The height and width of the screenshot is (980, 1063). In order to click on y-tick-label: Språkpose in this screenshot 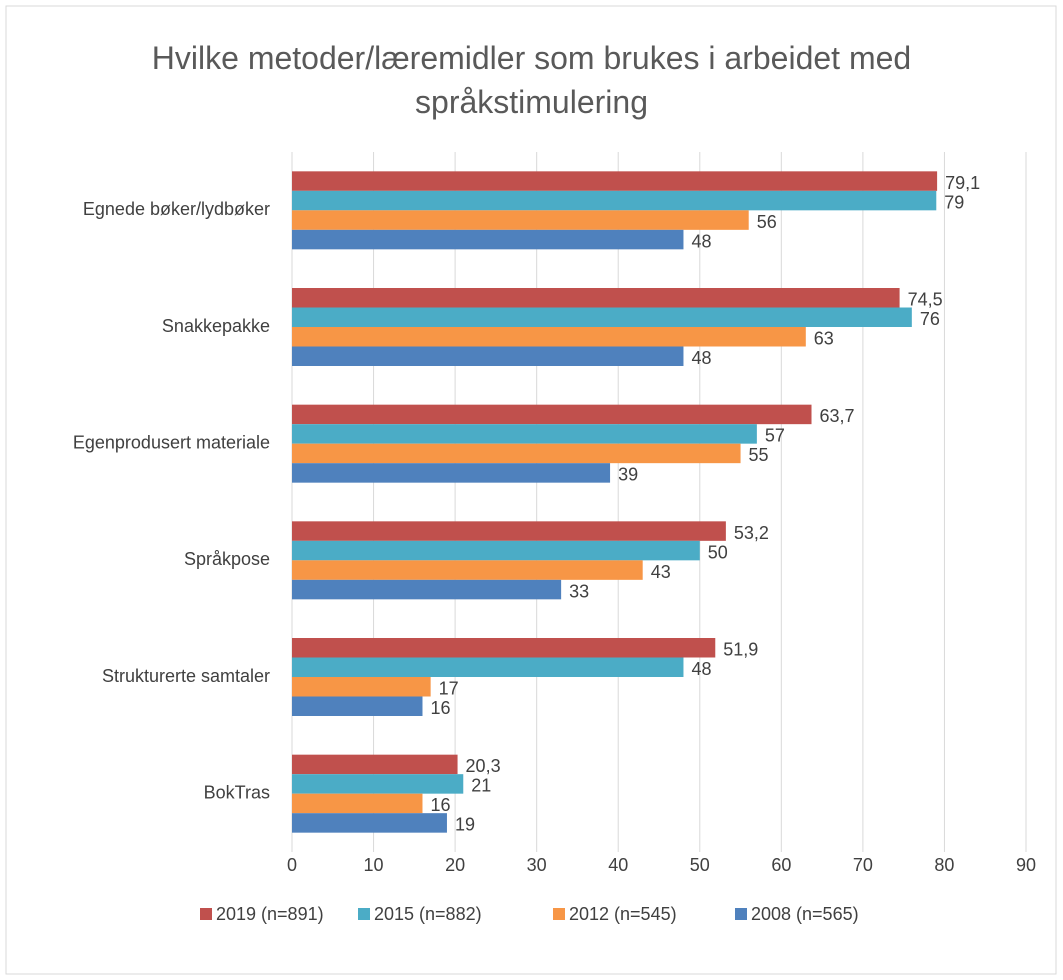, I will do `click(227, 559)`.